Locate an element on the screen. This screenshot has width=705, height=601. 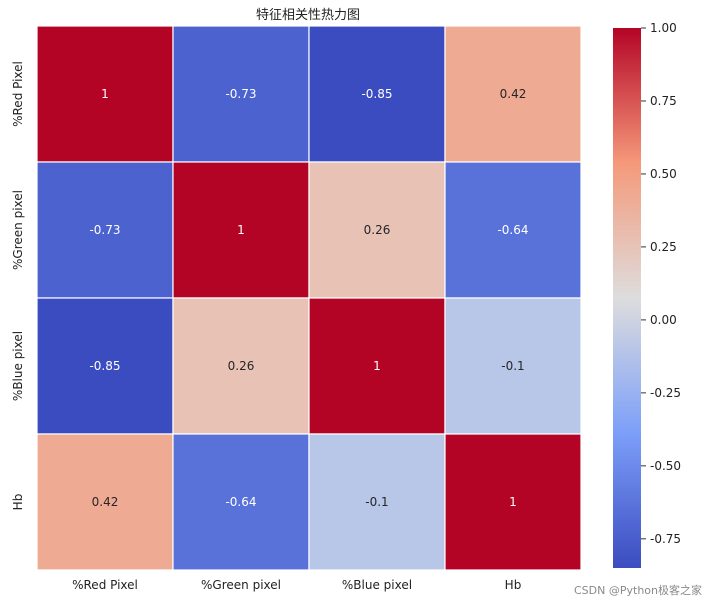
colorbar-tick-label: 1.00 is located at coordinates (663, 28).